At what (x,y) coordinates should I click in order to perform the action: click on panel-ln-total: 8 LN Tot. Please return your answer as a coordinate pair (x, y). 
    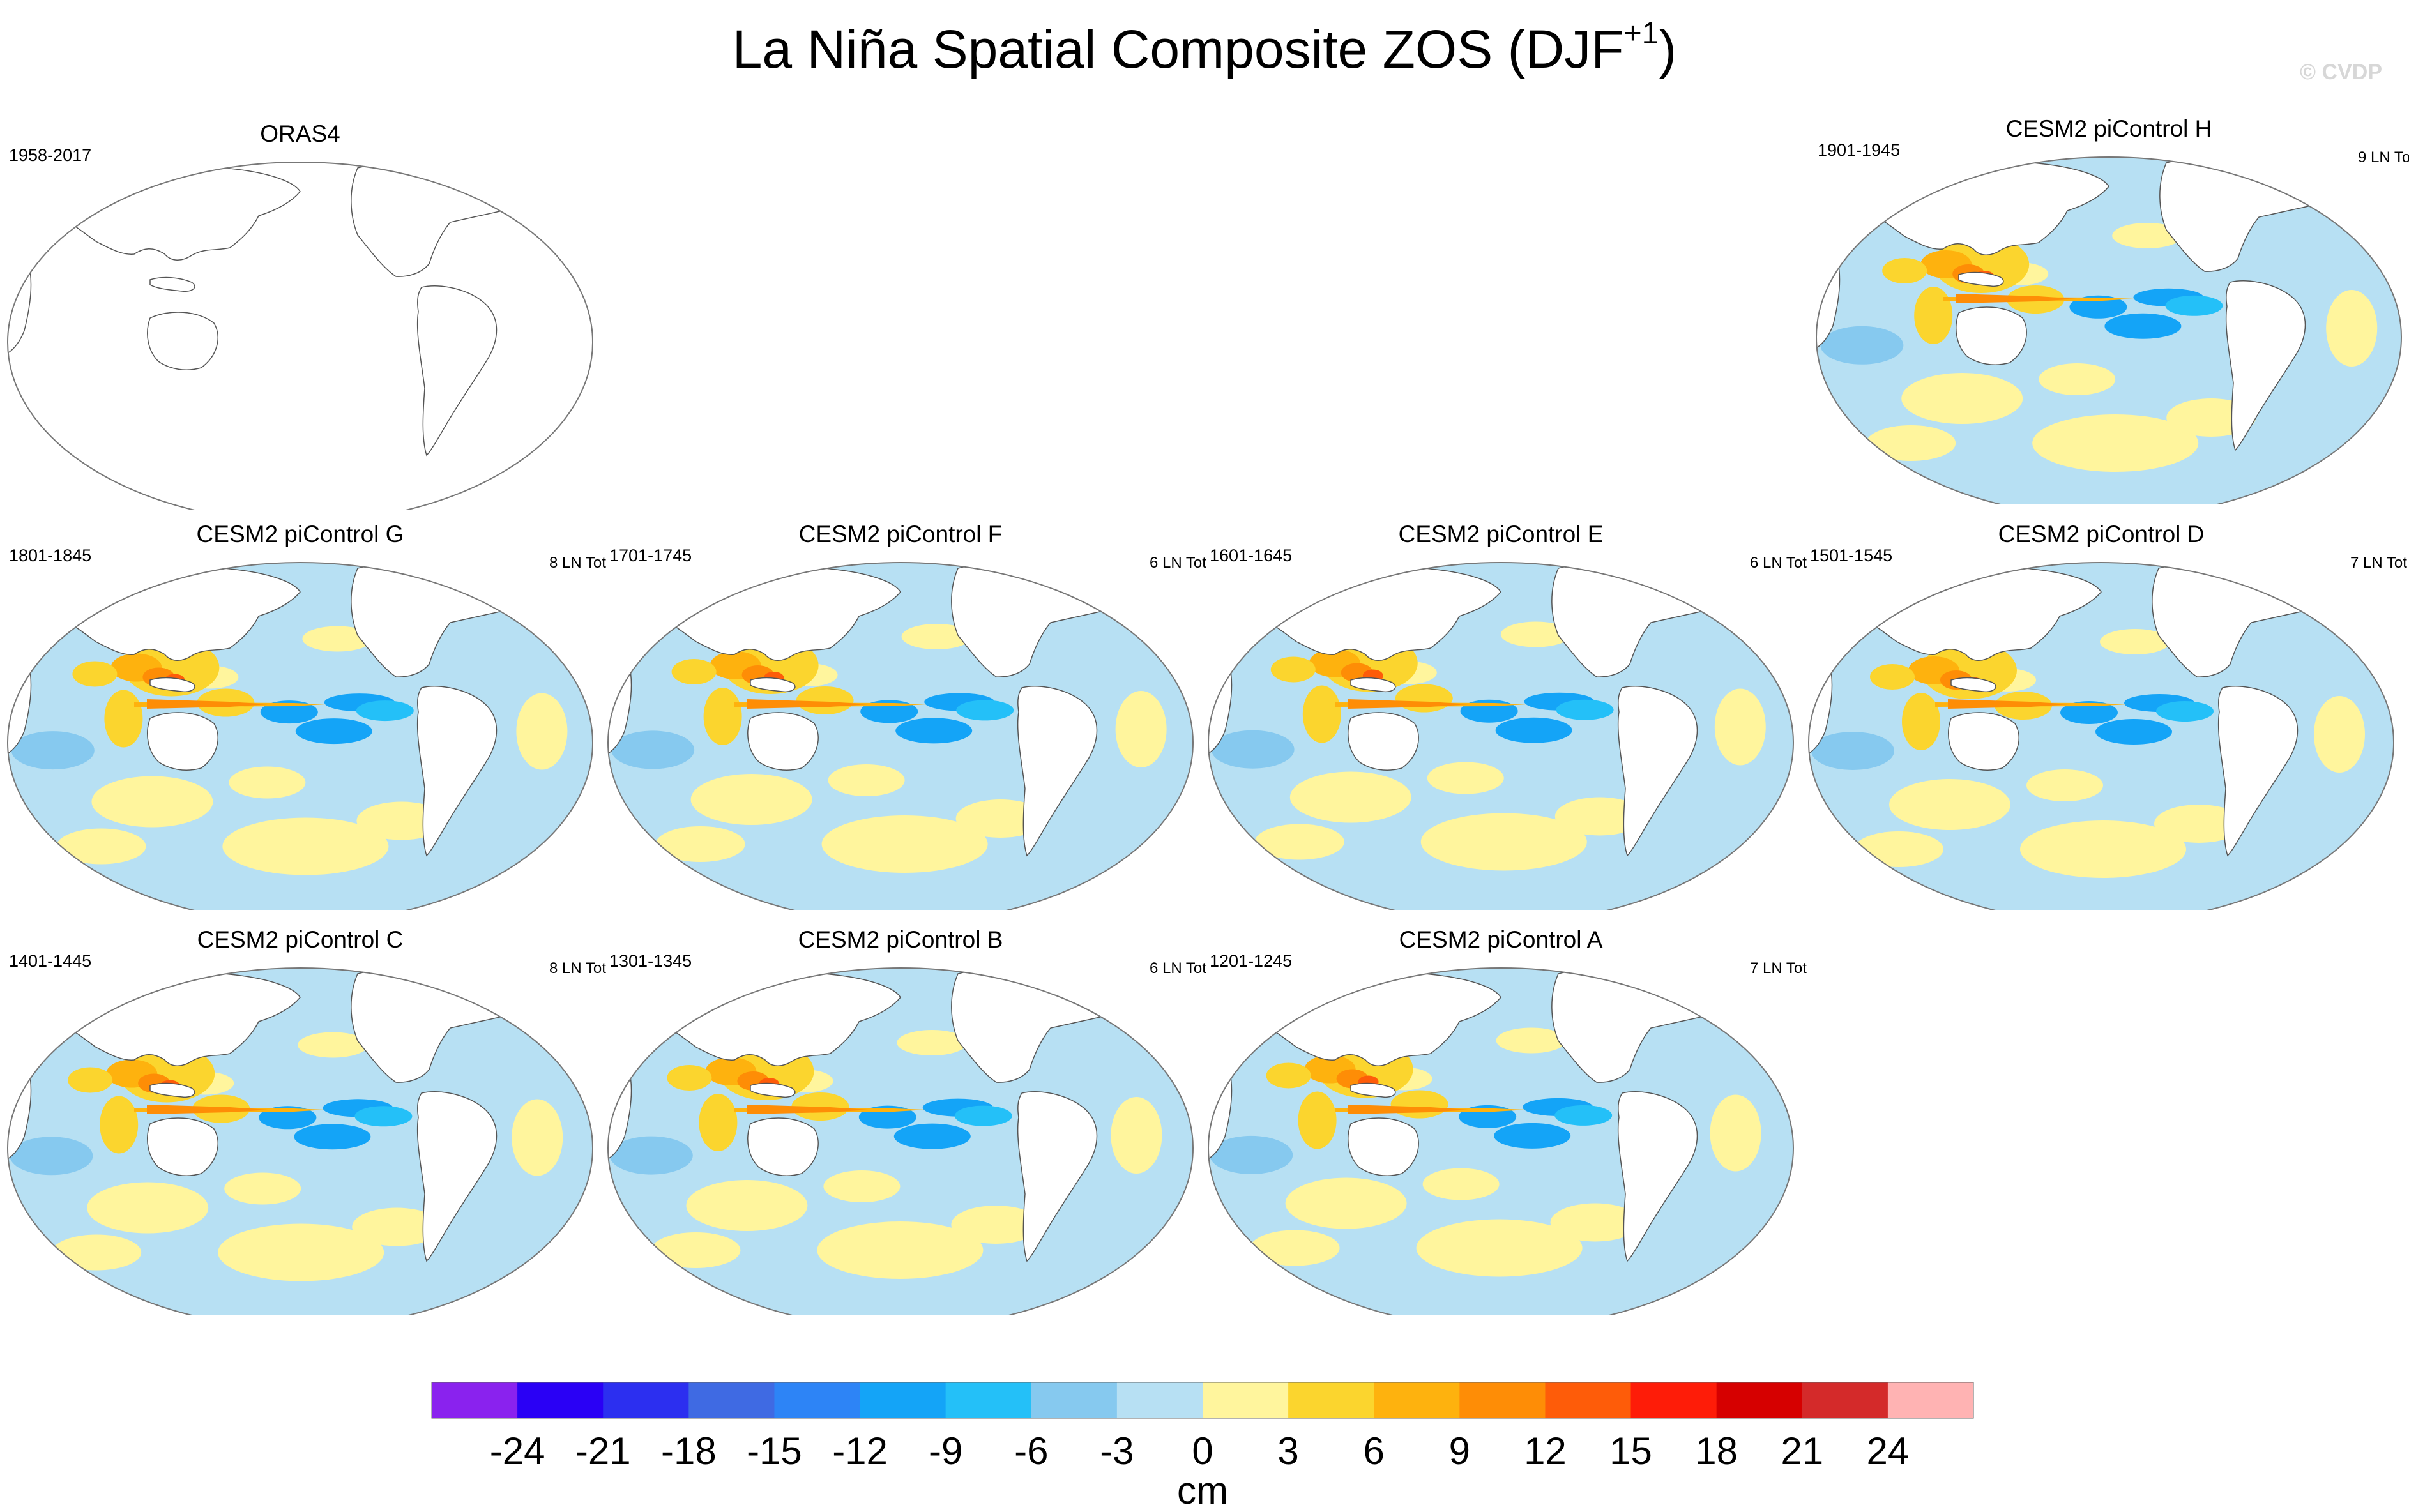
    Looking at the image, I should click on (577, 562).